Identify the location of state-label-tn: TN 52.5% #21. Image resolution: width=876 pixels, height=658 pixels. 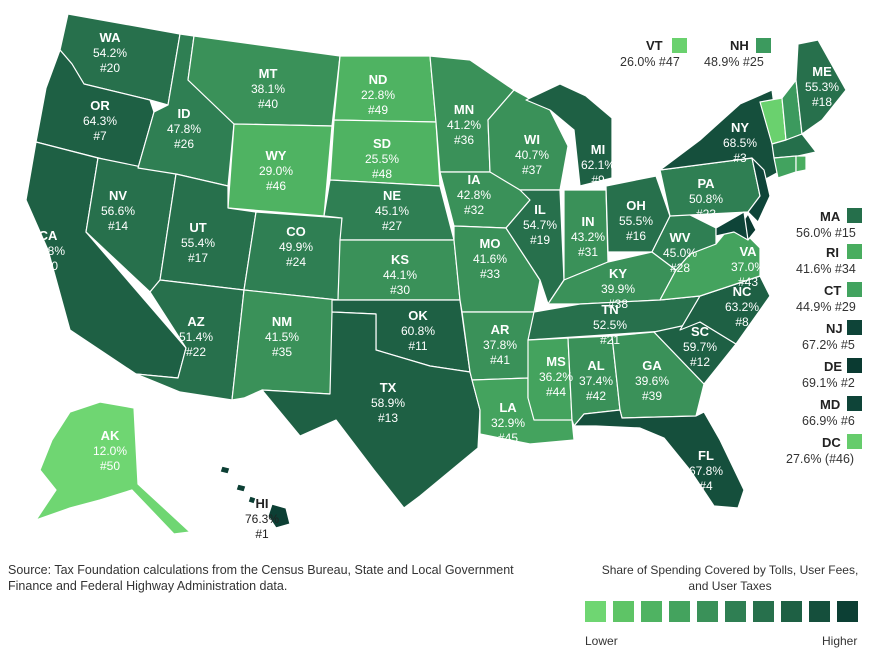
(610, 324).